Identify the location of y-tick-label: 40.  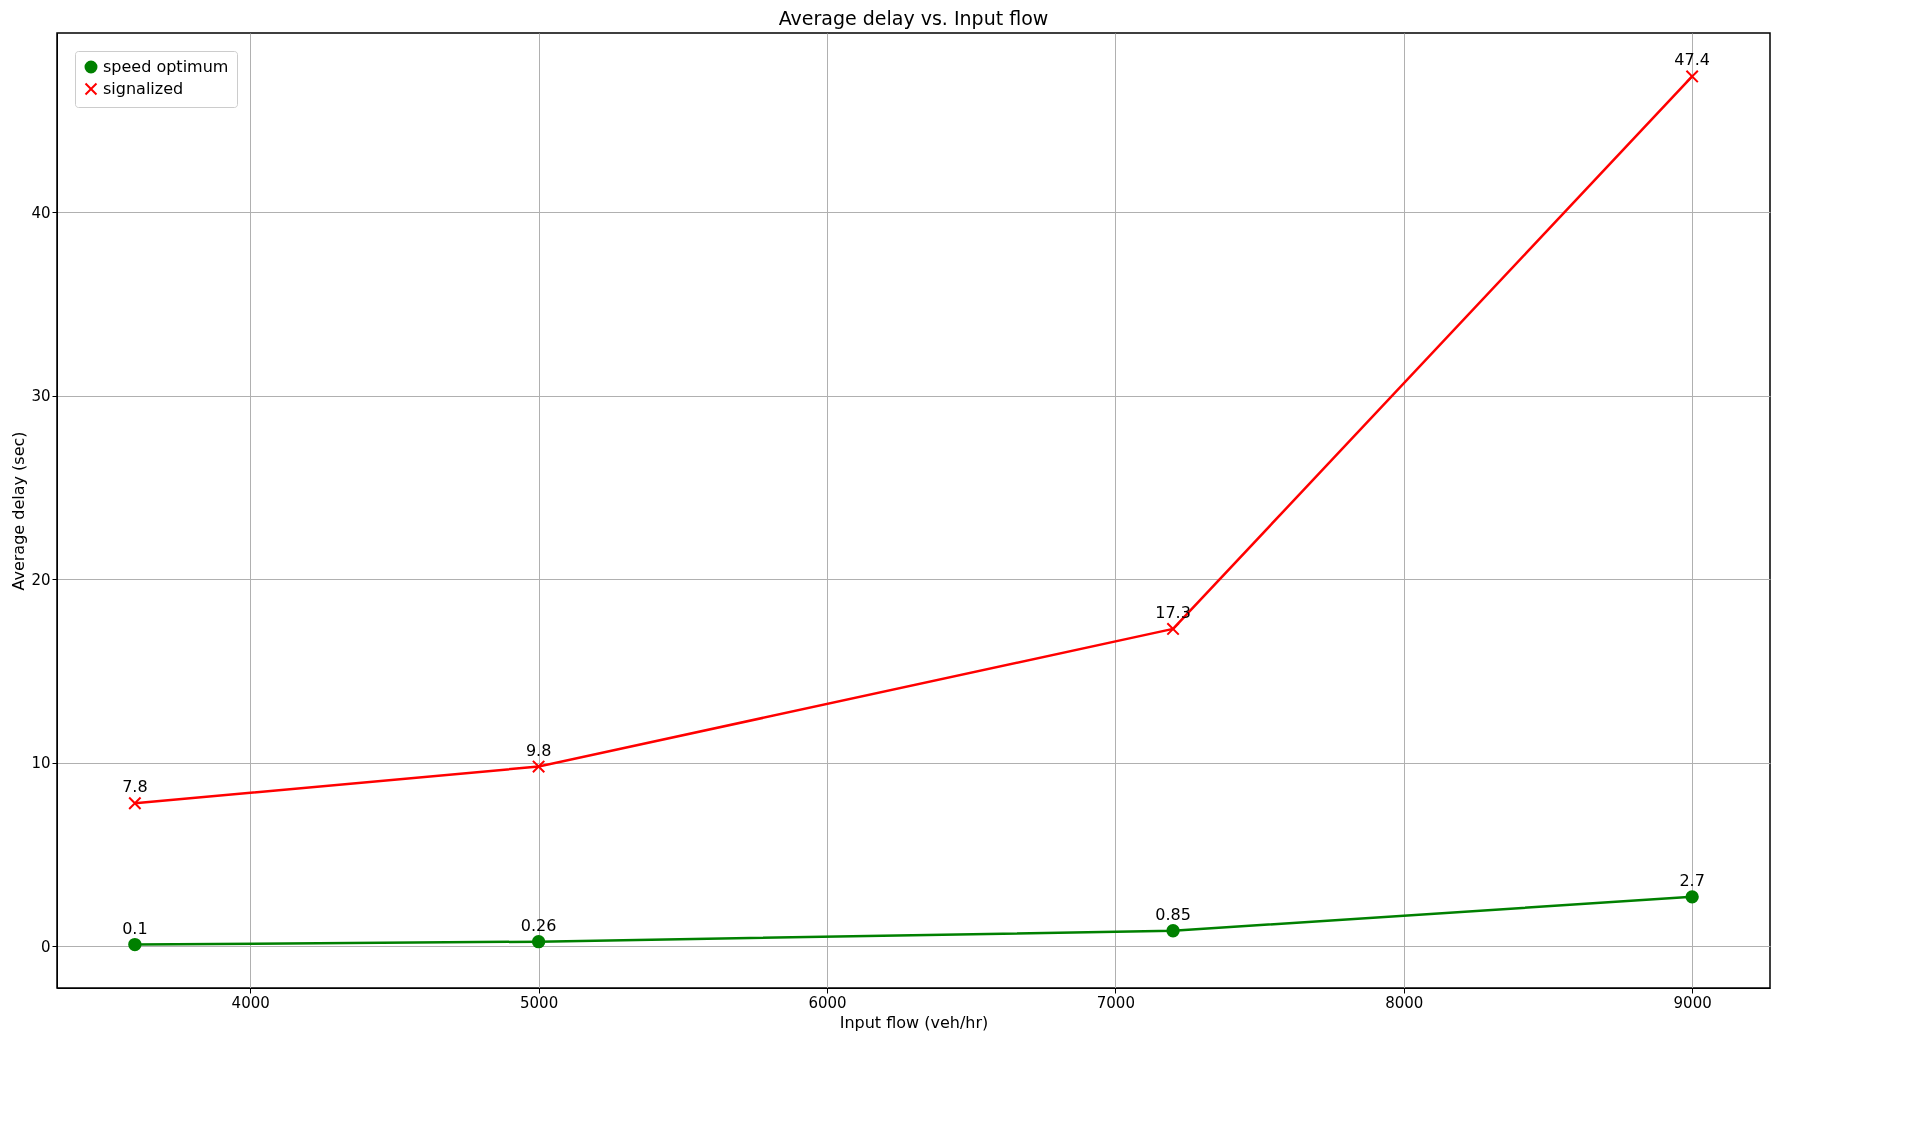
(41, 212).